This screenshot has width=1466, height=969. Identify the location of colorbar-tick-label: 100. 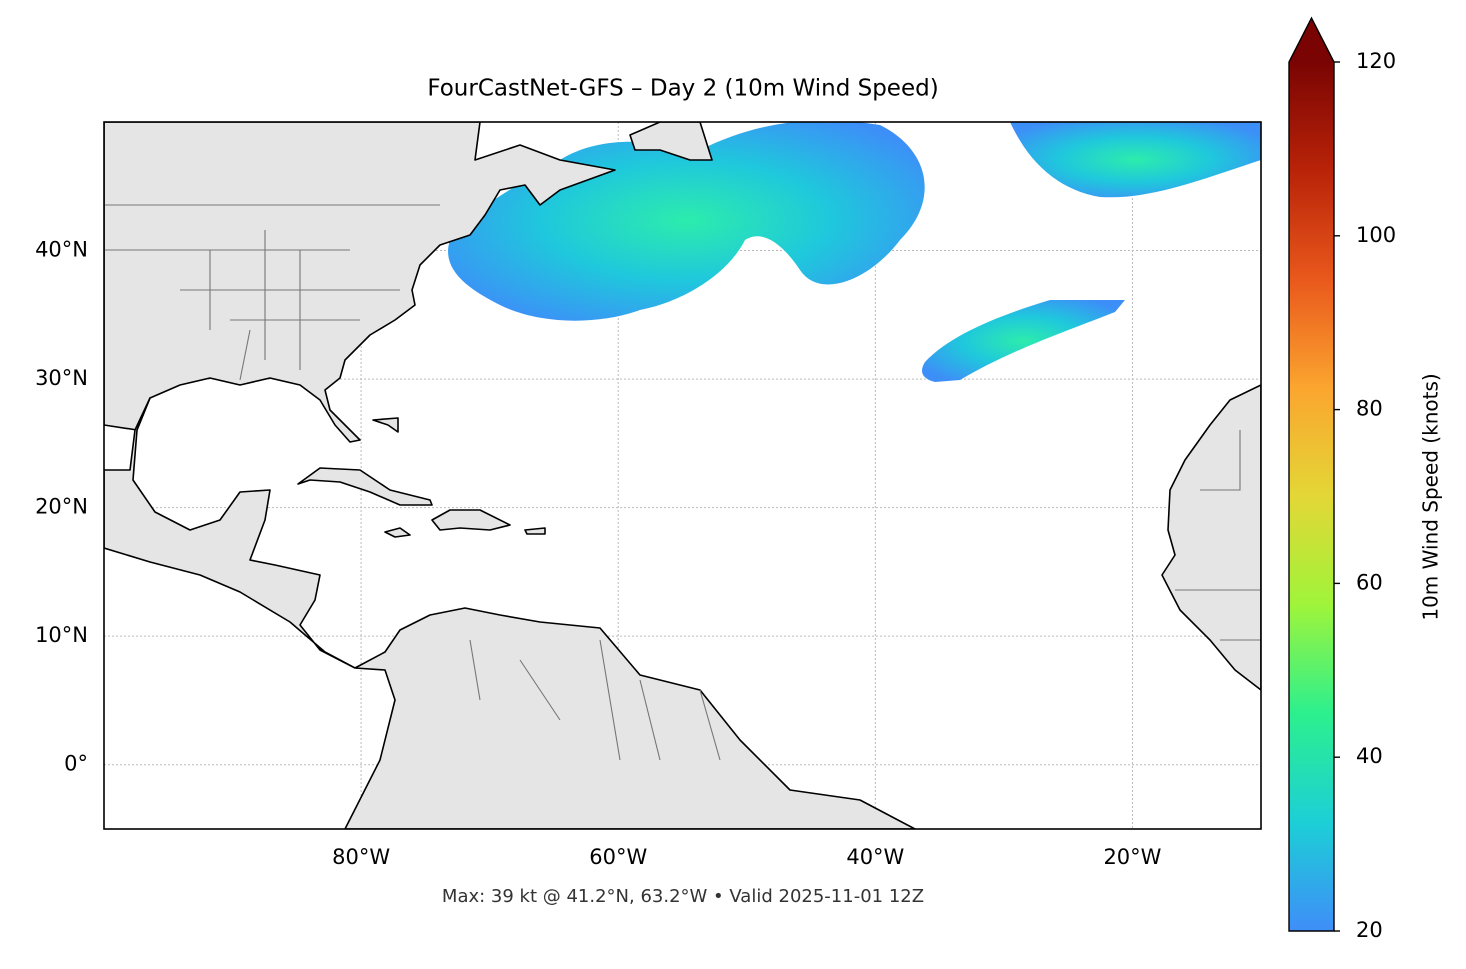
(1376, 235).